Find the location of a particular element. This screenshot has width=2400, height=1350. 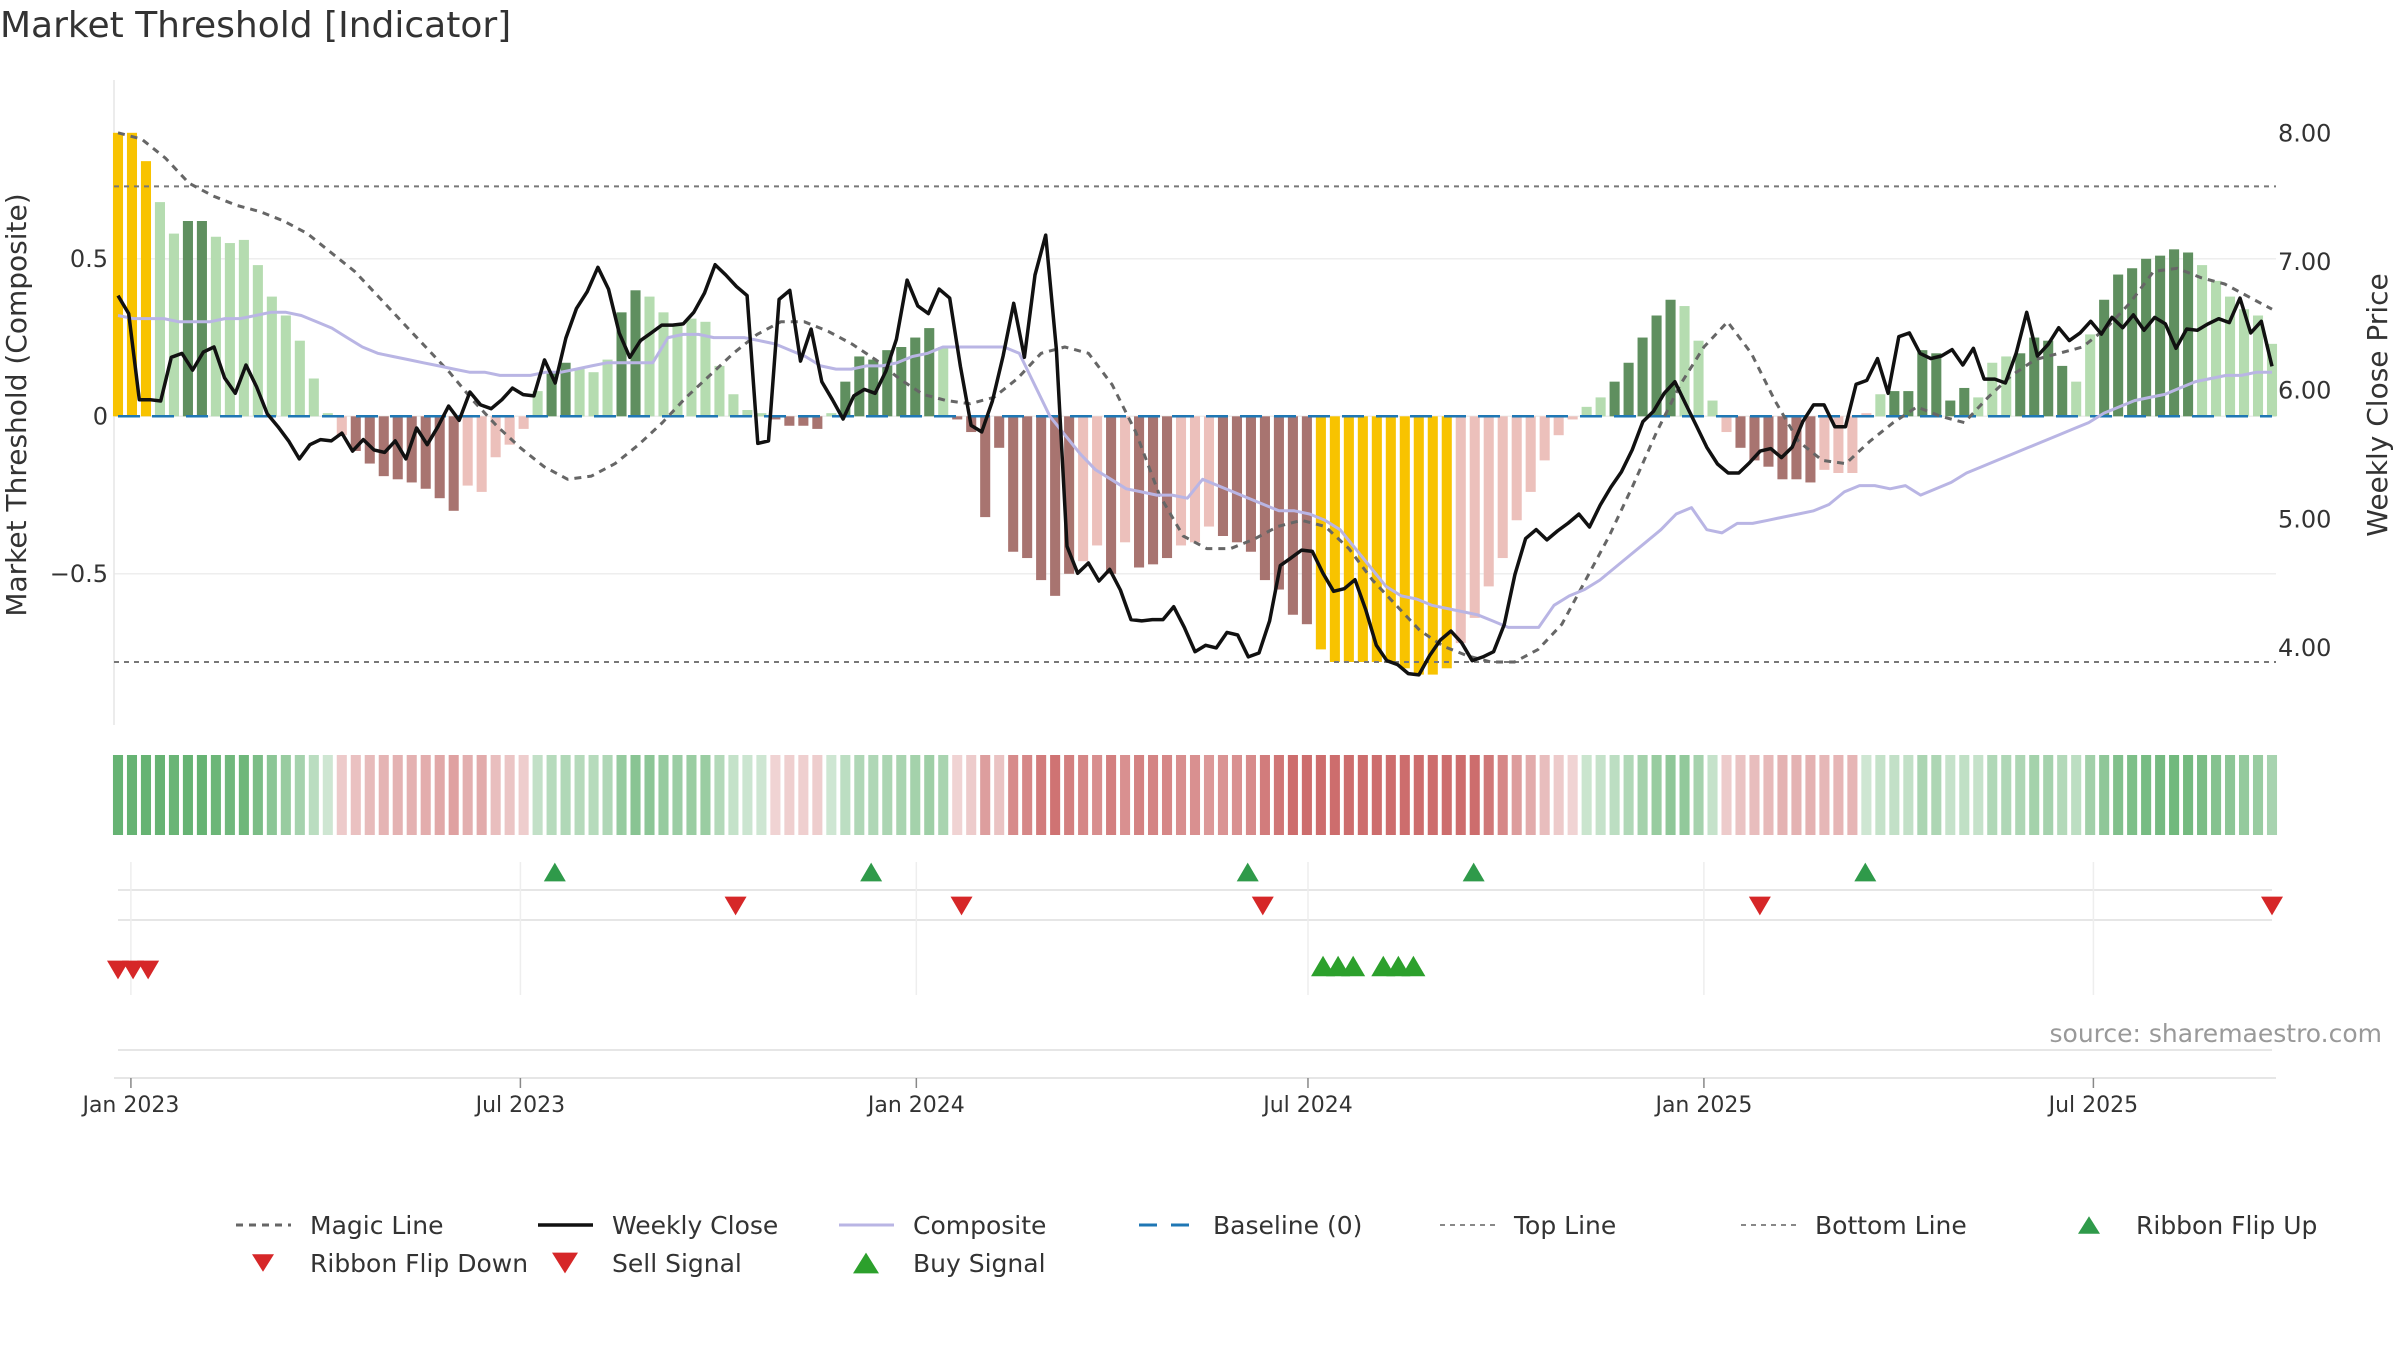

left-tick-label: 0 is located at coordinates (100, 416).